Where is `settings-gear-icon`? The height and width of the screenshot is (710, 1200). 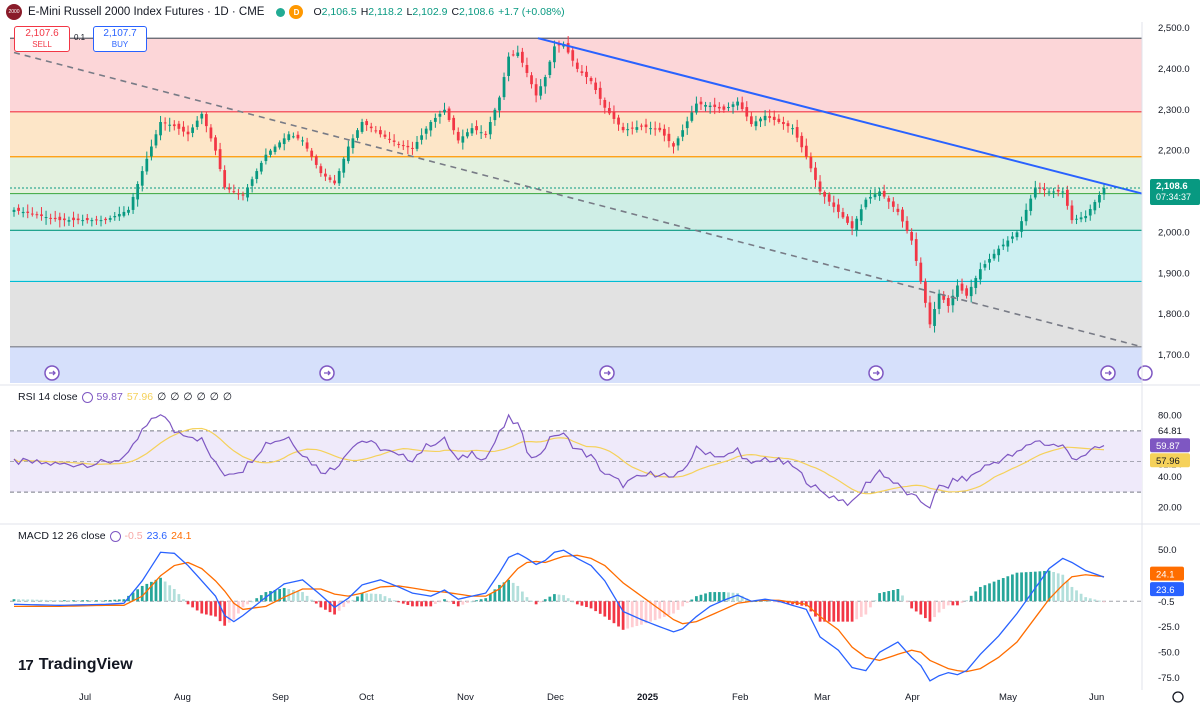 settings-gear-icon is located at coordinates (1178, 697).